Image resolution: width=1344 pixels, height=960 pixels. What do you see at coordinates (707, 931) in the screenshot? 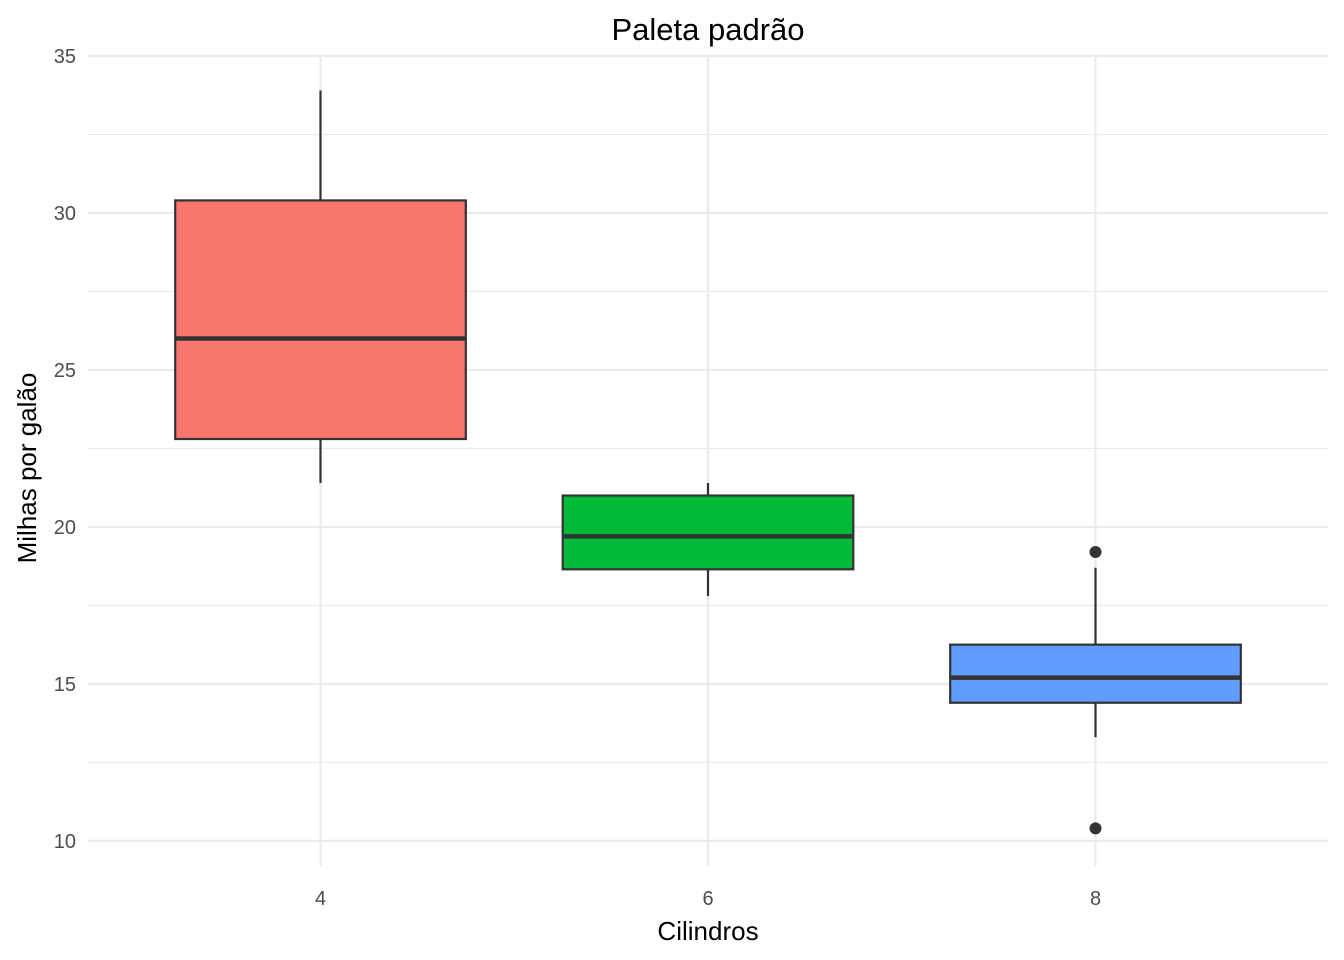
I see `x-axis-title: Cilindros` at bounding box center [707, 931].